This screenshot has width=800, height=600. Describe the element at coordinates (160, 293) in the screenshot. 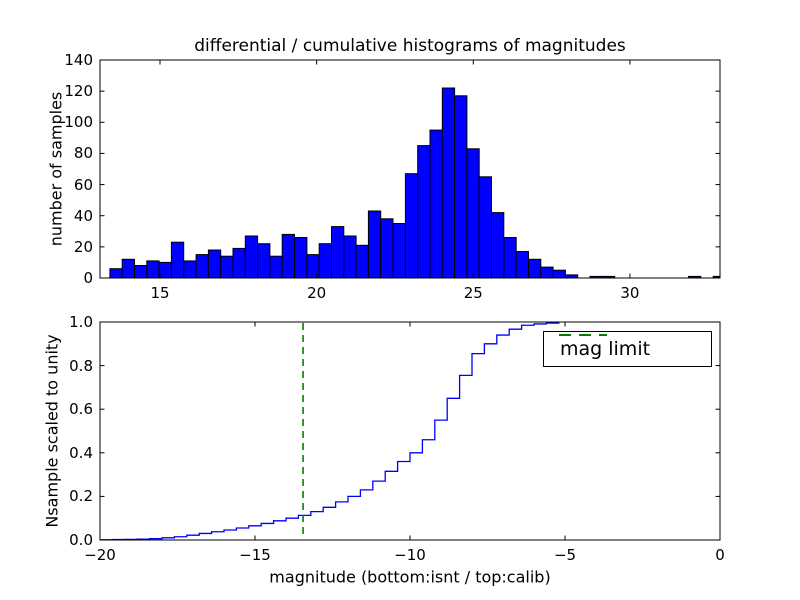

I see `top-x-tick-label: 15` at that location.